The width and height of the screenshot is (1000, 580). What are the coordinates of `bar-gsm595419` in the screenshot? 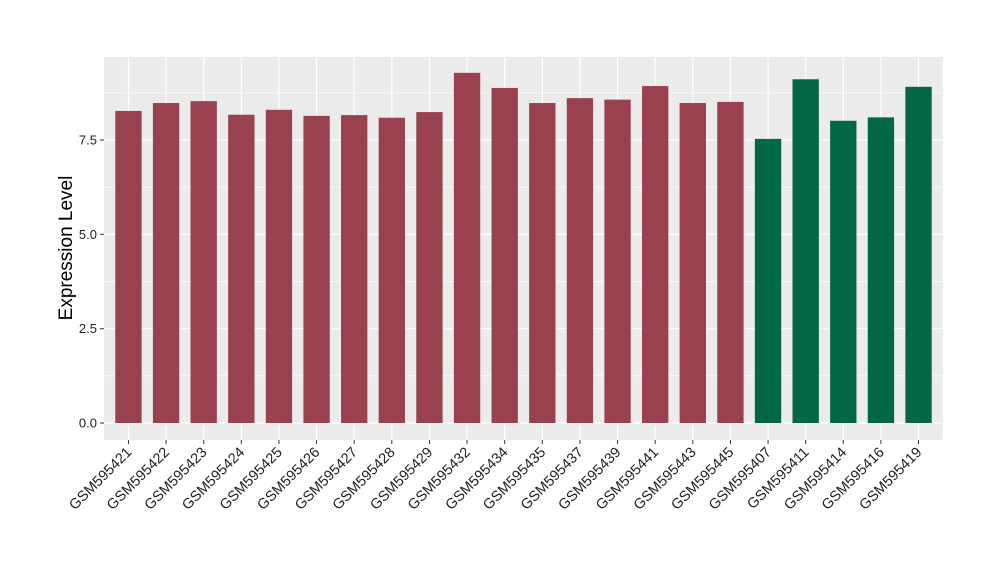 It's located at (918, 255).